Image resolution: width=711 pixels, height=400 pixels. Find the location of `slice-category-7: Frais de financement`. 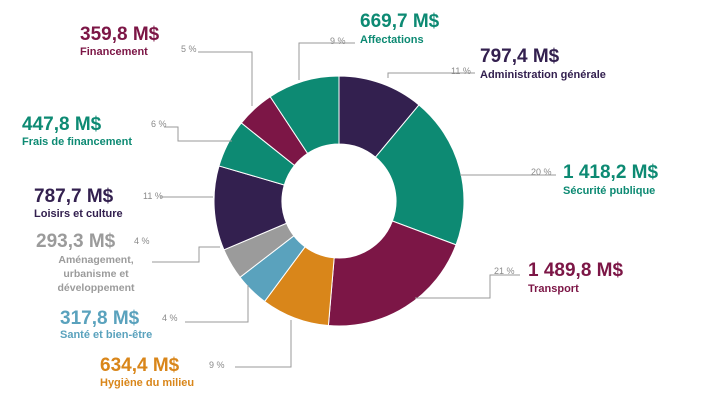

slice-category-7: Frais de financement is located at coordinates (77, 142).